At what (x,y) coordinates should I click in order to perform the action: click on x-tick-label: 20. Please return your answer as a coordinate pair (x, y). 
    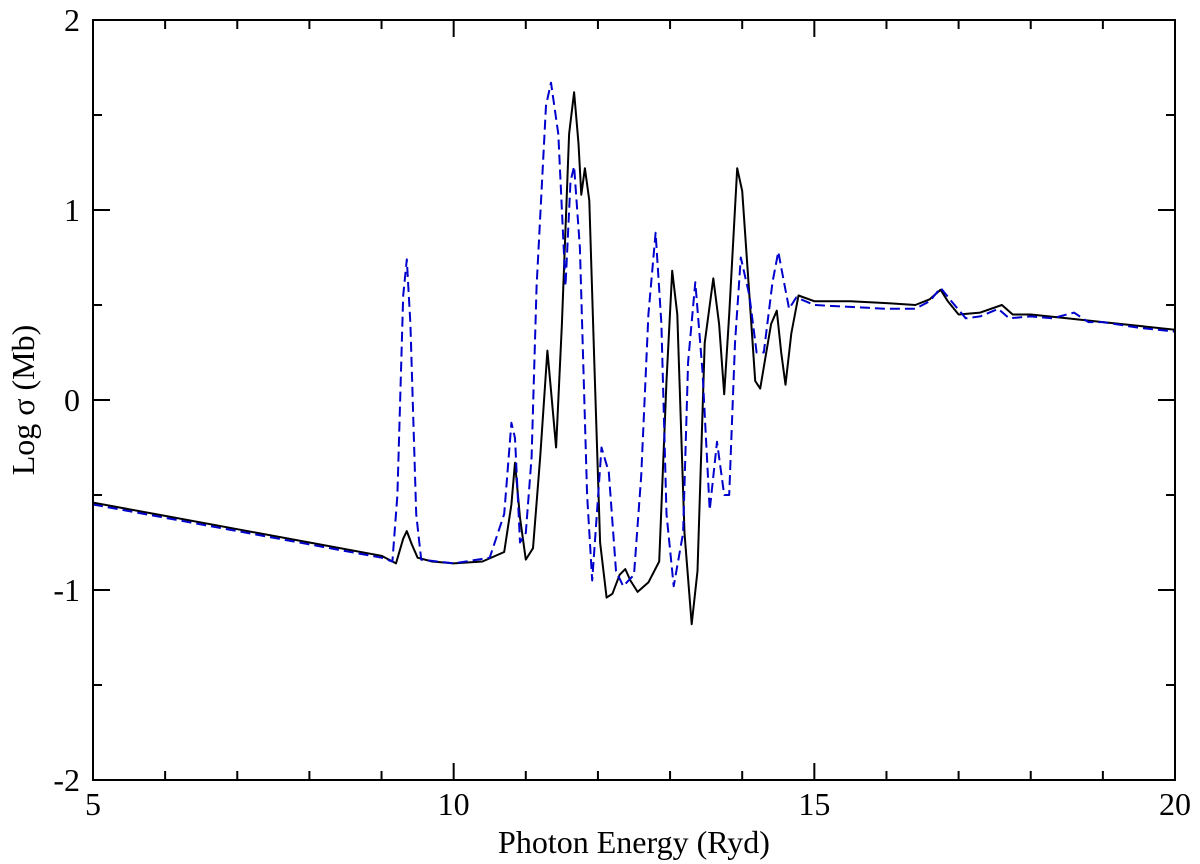
    Looking at the image, I should click on (1175, 804).